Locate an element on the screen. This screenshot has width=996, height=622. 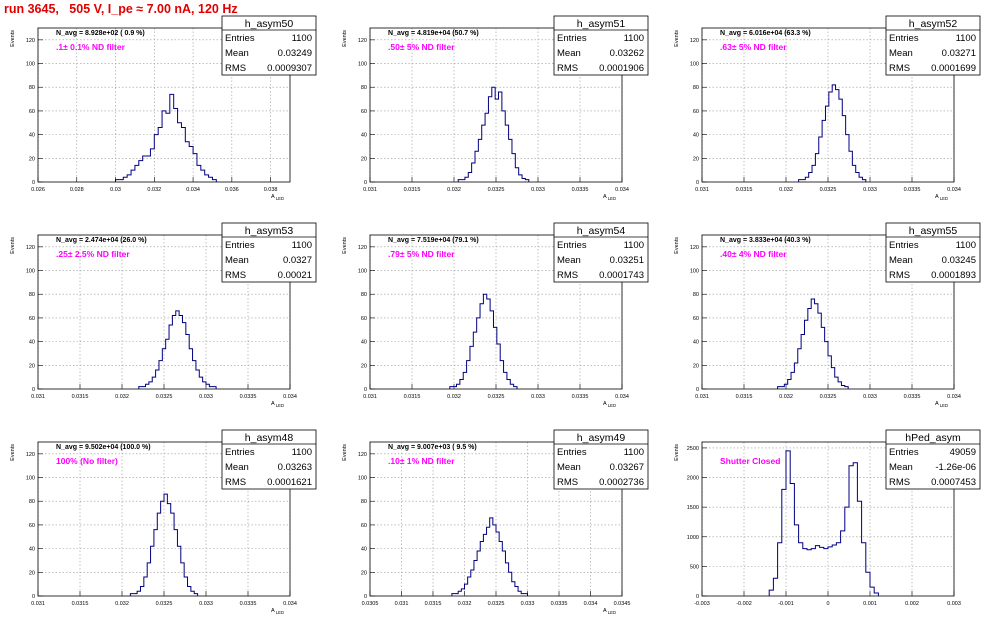
navg-label: N_avg = 7.519e+04 (79.1 %) is located at coordinates (433, 240).